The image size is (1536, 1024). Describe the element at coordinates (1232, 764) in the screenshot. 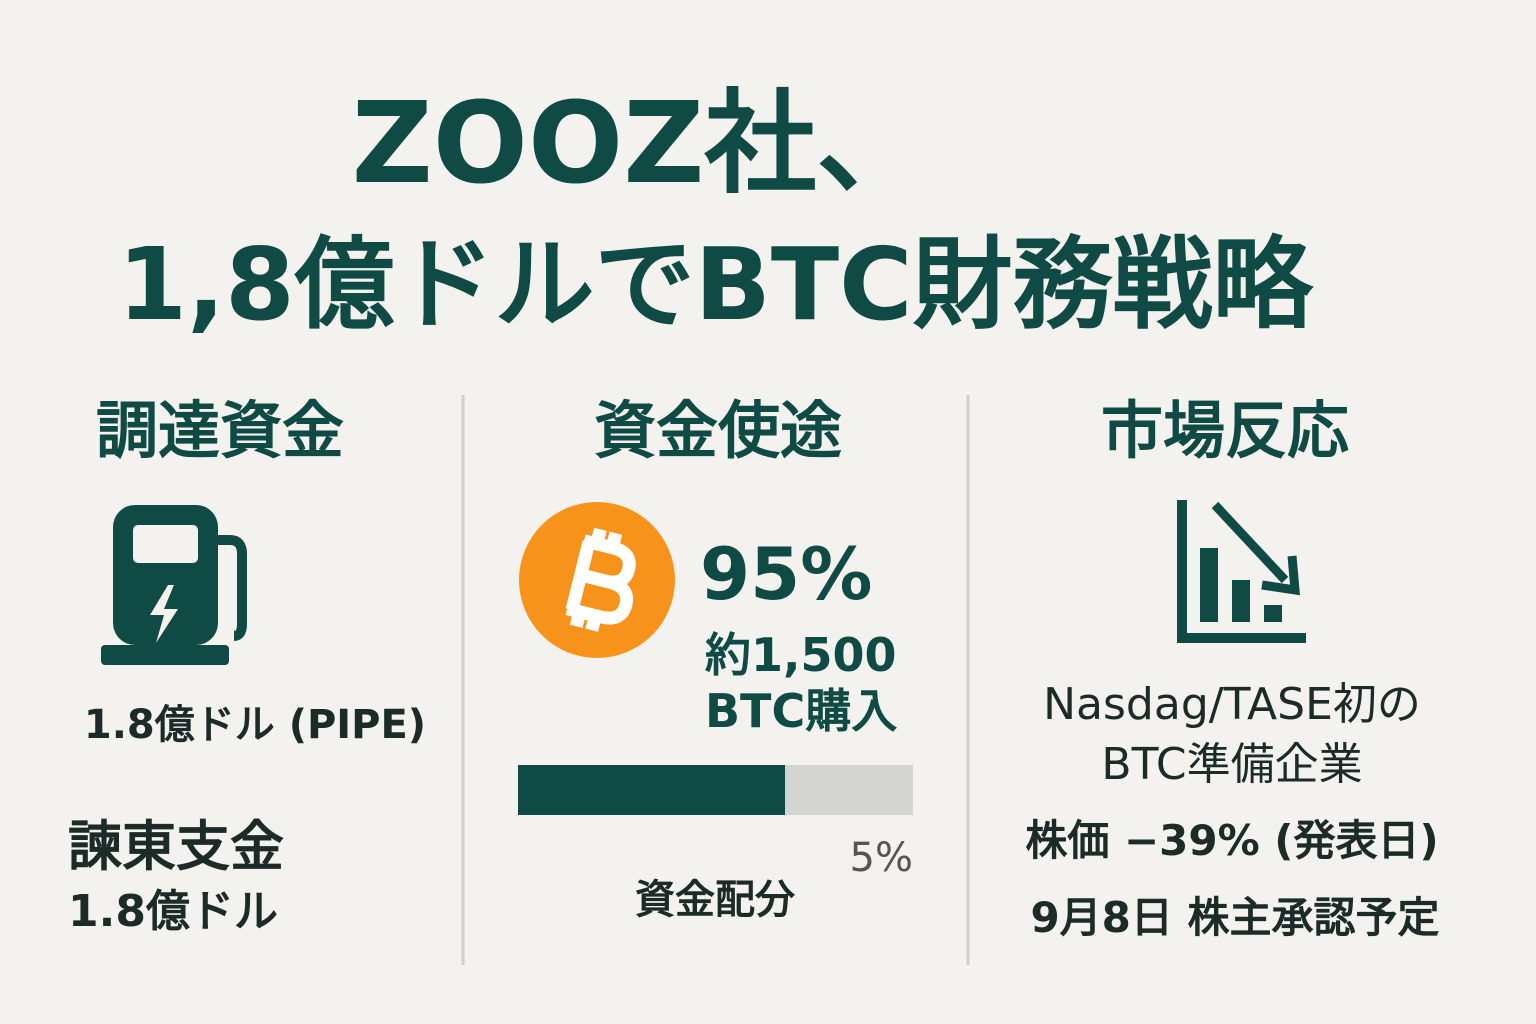

I see `reaction-line: BTC準備企業` at that location.